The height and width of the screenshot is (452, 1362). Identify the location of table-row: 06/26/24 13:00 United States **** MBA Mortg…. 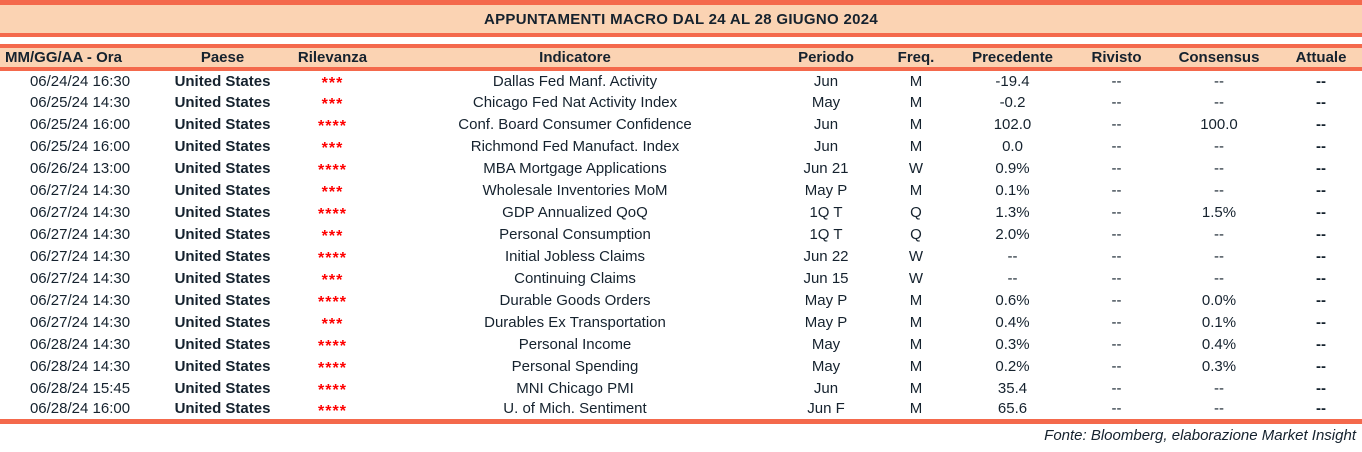
(681, 168).